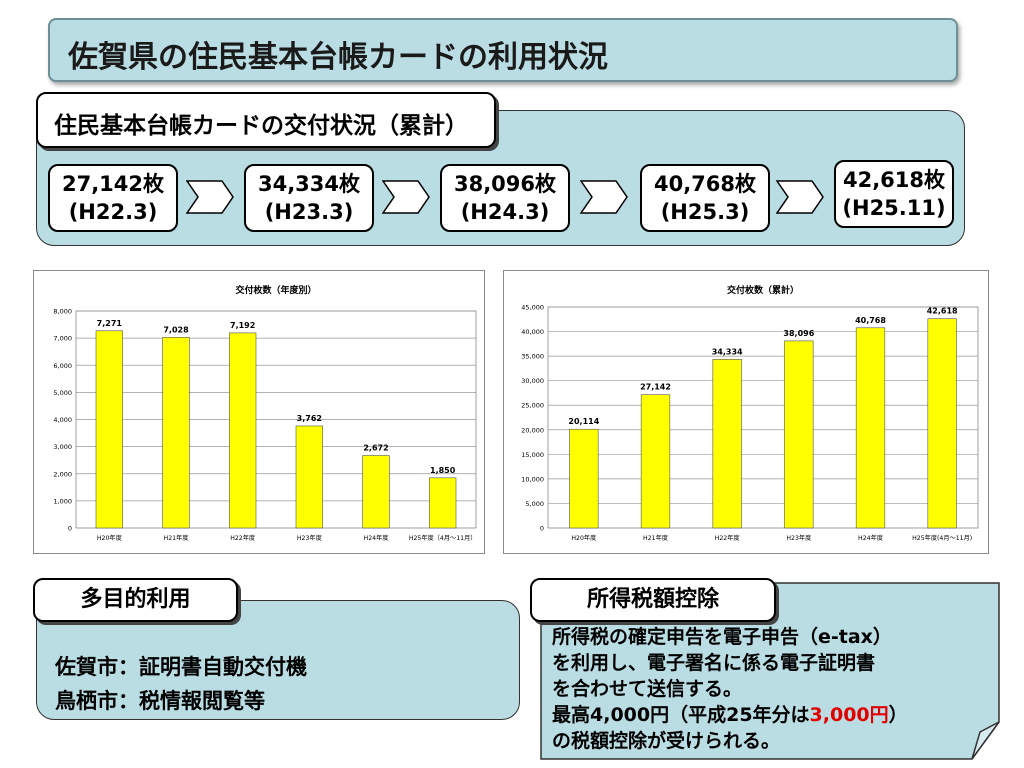 This screenshot has width=1024, height=768. I want to click on multi-use-heading: 多目的利用, so click(135, 599).